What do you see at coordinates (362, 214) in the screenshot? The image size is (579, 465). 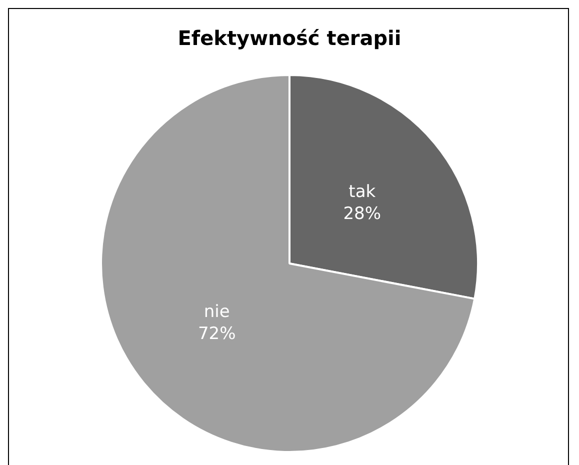 I see `data-label: 28%` at bounding box center [362, 214].